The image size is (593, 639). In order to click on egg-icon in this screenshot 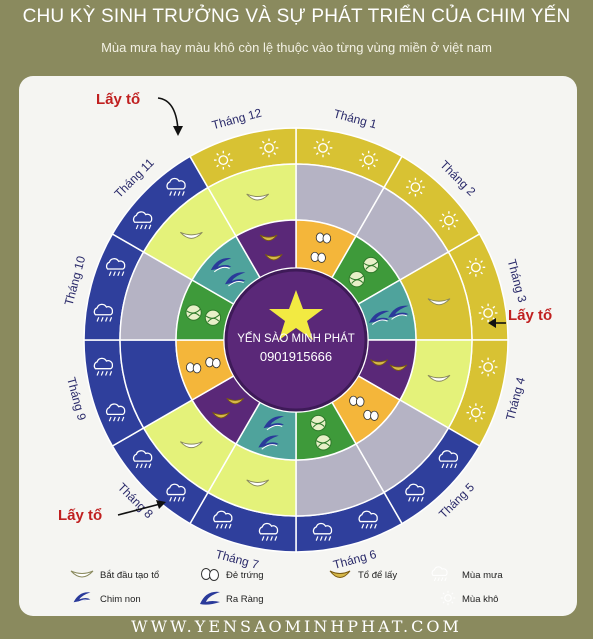, I will do `click(210, 574)`.